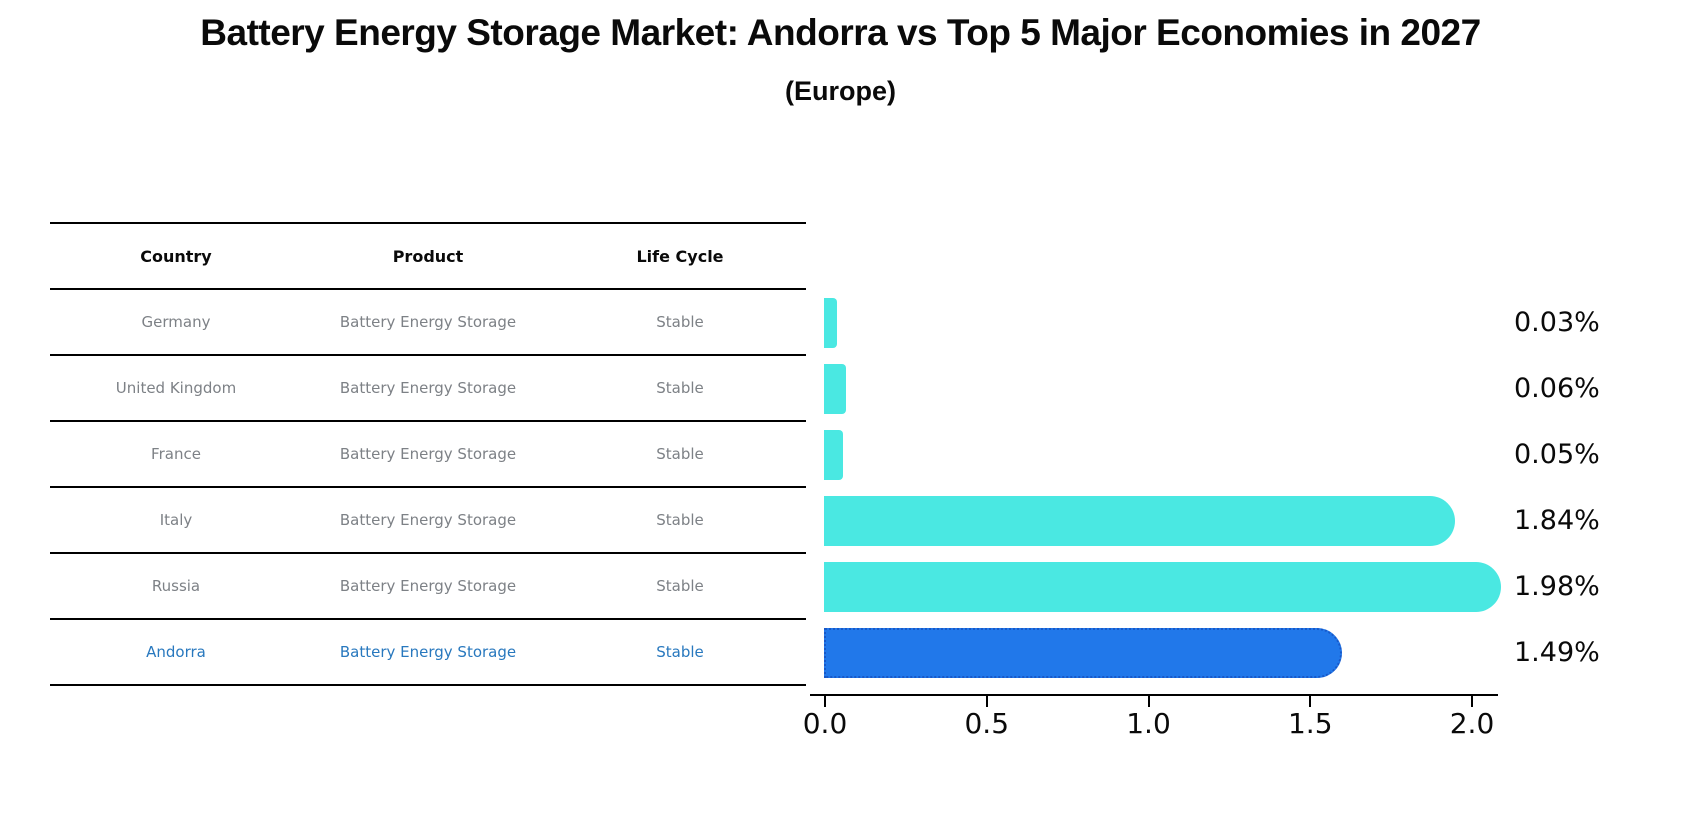 The image size is (1681, 823). What do you see at coordinates (987, 723) in the screenshot?
I see `x-axis-tick-label: 0.5` at bounding box center [987, 723].